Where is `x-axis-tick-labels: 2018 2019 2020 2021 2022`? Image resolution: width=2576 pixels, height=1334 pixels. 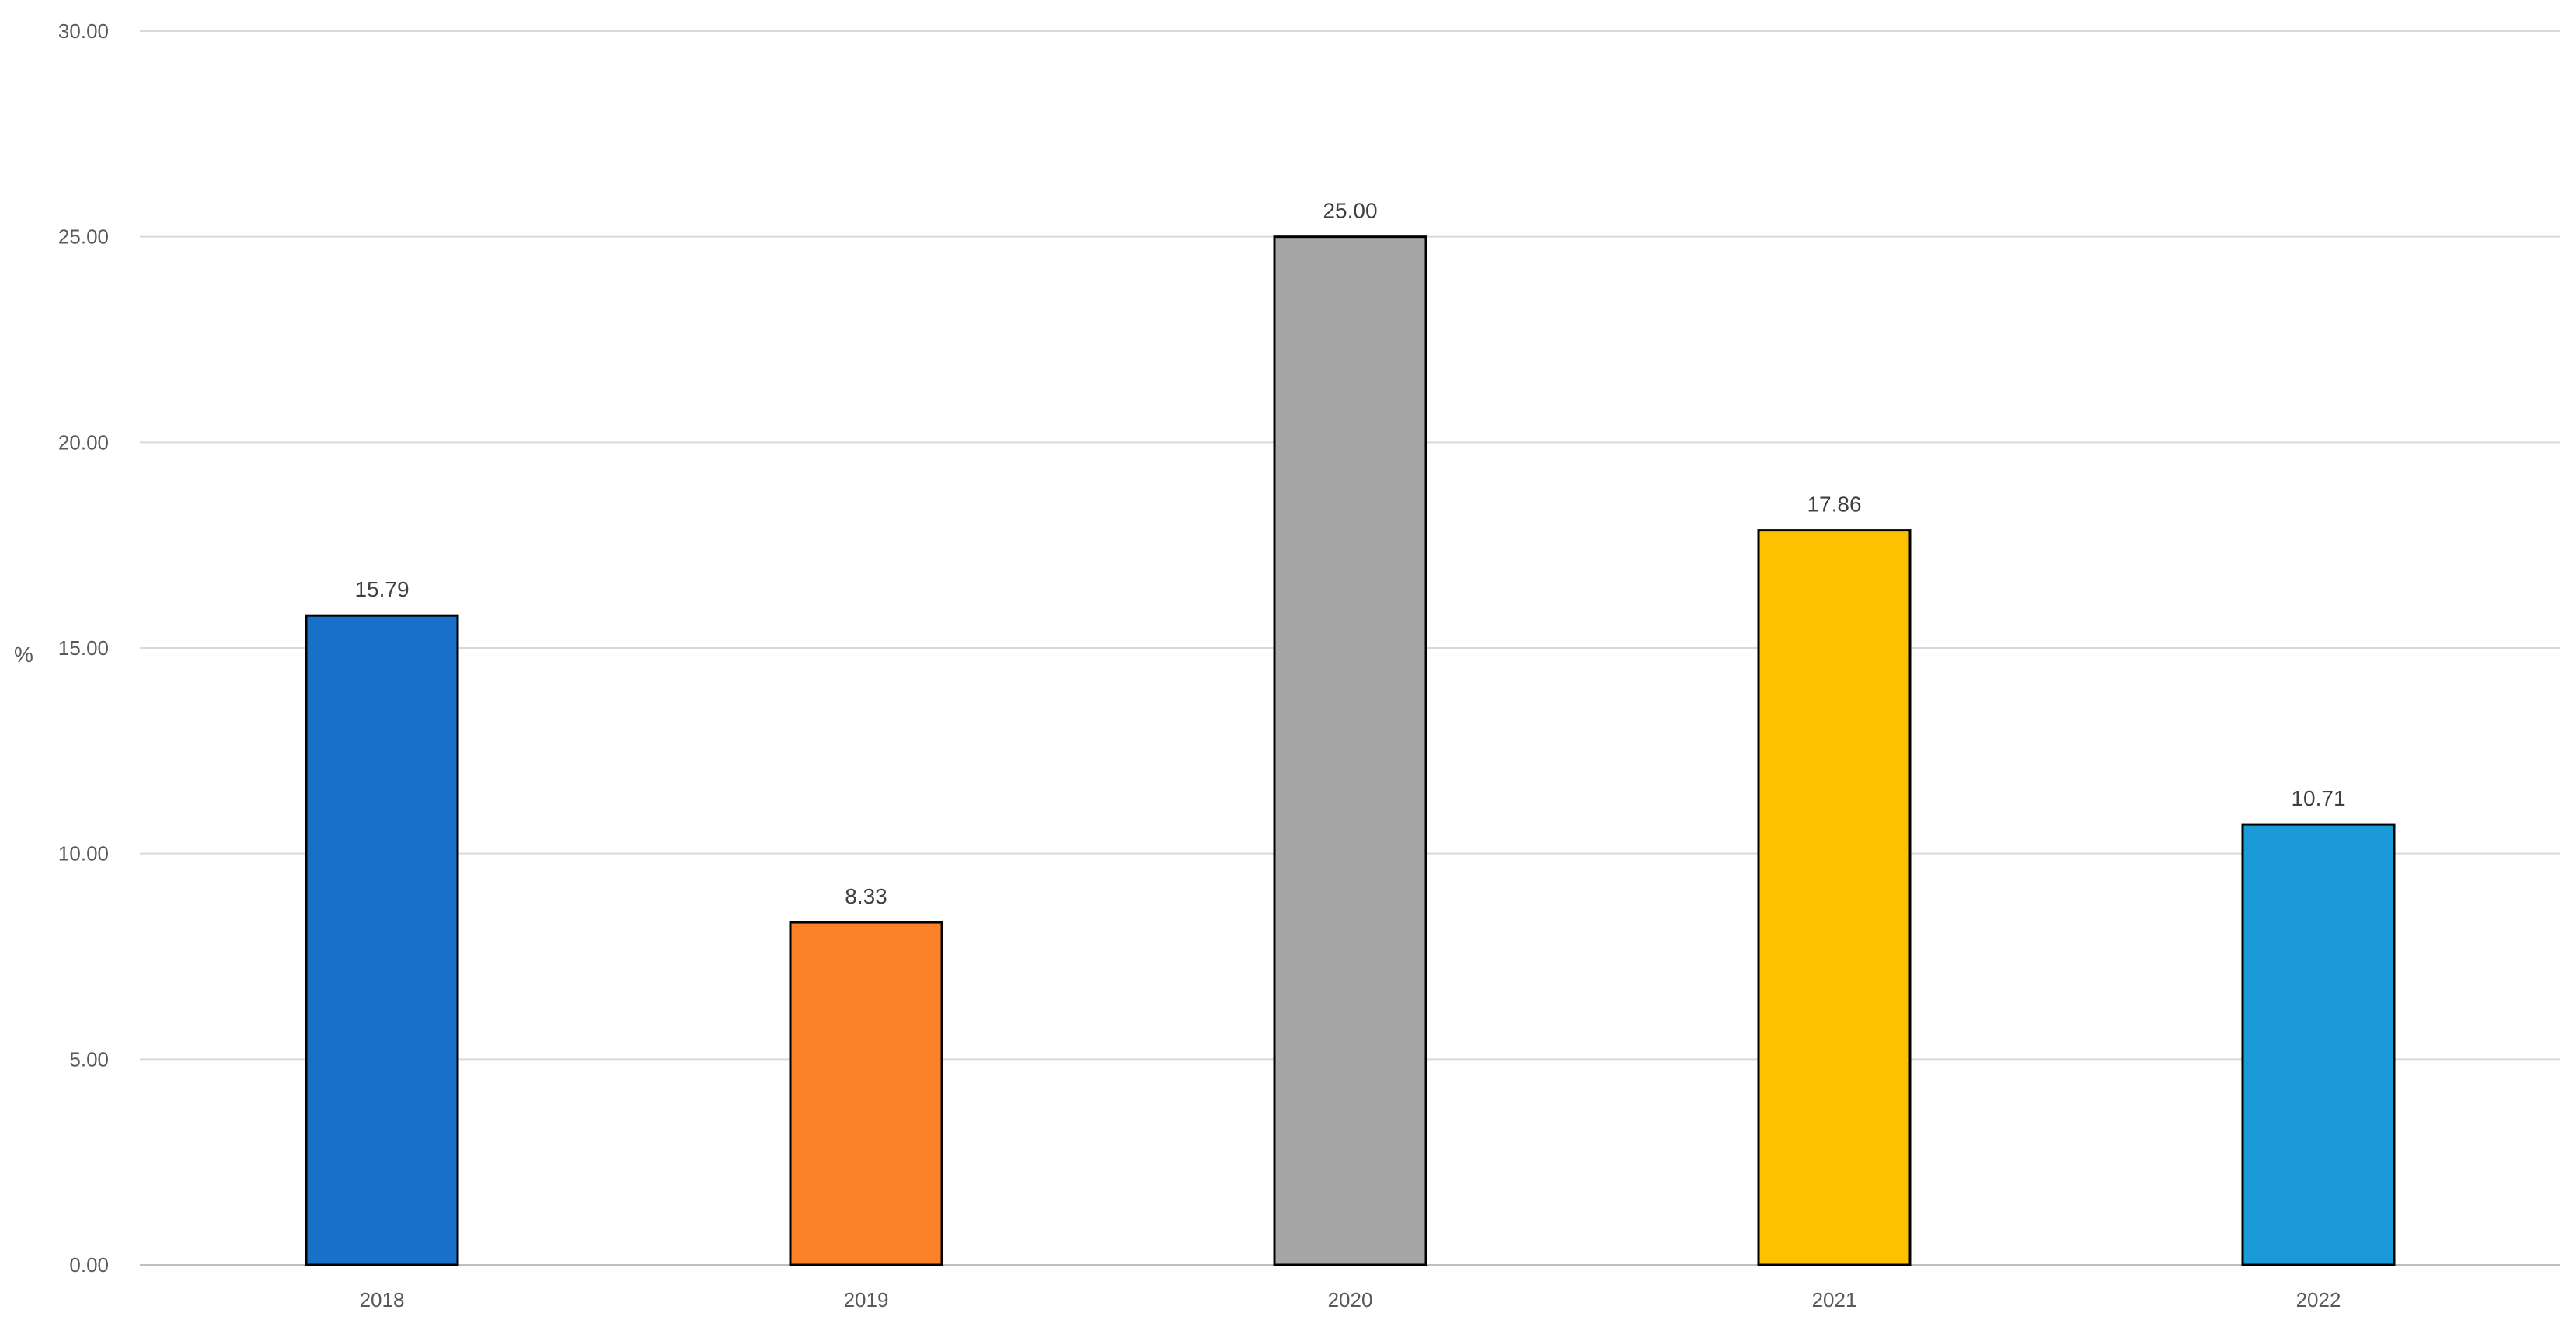
x-axis-tick-labels: 2018 2019 2020 2021 2022 is located at coordinates (1350, 1299).